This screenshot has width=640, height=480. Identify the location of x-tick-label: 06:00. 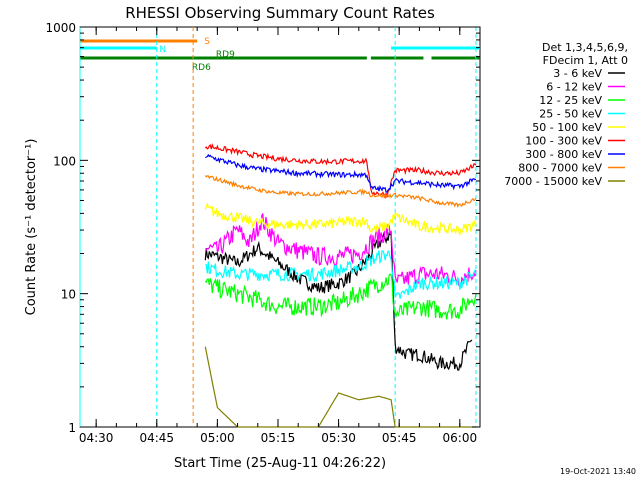
(460, 438).